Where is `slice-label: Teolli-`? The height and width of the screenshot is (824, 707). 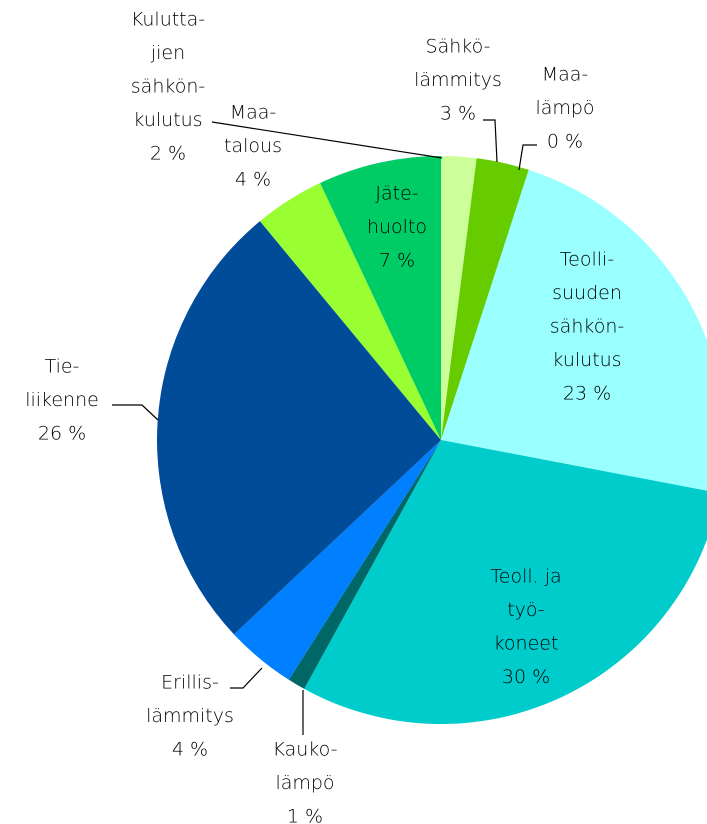 slice-label: Teolli- is located at coordinates (587, 260).